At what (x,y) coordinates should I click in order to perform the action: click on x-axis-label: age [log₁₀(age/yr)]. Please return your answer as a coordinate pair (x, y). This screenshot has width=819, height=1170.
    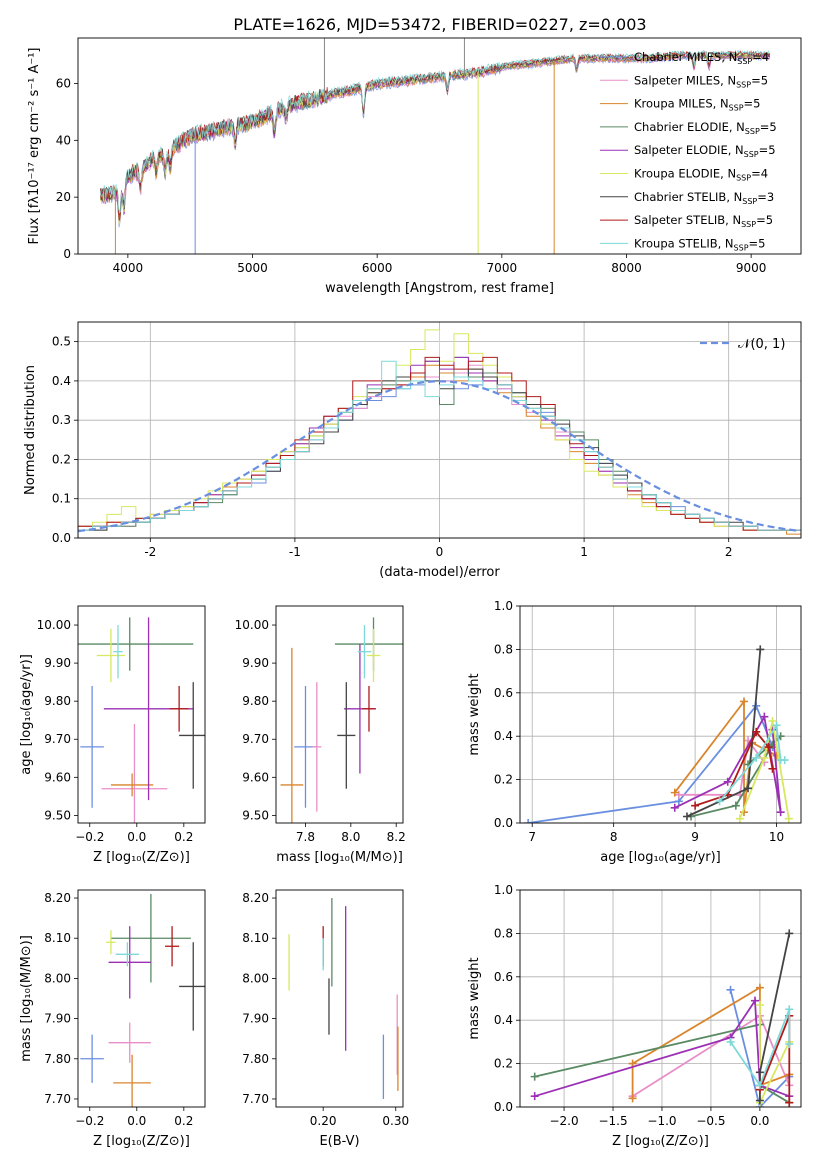
    Looking at the image, I should click on (660, 857).